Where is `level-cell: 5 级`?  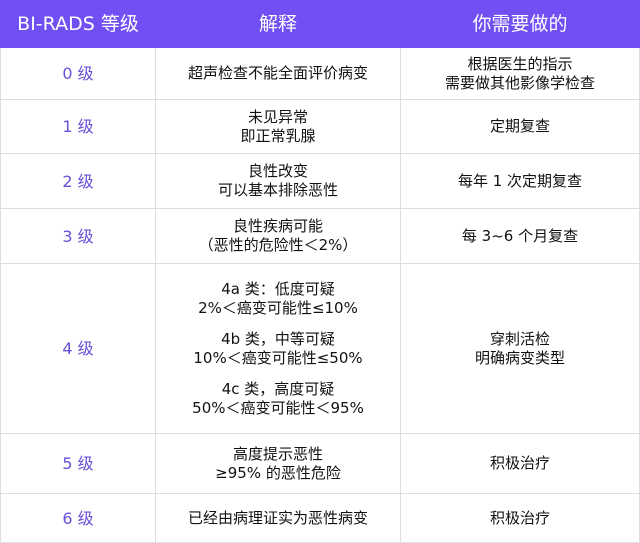 level-cell: 5 级 is located at coordinates (78, 463).